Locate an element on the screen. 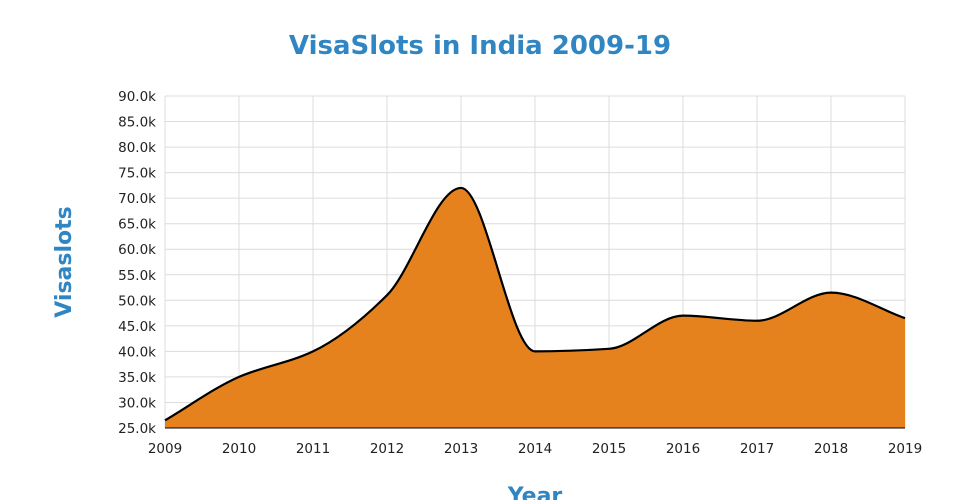 The width and height of the screenshot is (960, 500). x-tick-label: 2018 is located at coordinates (831, 449).